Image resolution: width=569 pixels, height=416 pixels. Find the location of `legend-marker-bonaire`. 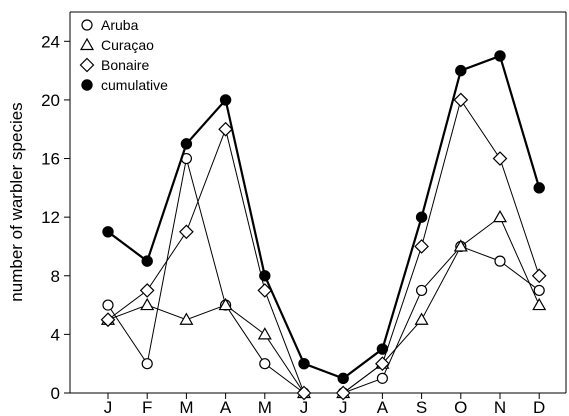

legend-marker-bonaire is located at coordinates (87, 65).